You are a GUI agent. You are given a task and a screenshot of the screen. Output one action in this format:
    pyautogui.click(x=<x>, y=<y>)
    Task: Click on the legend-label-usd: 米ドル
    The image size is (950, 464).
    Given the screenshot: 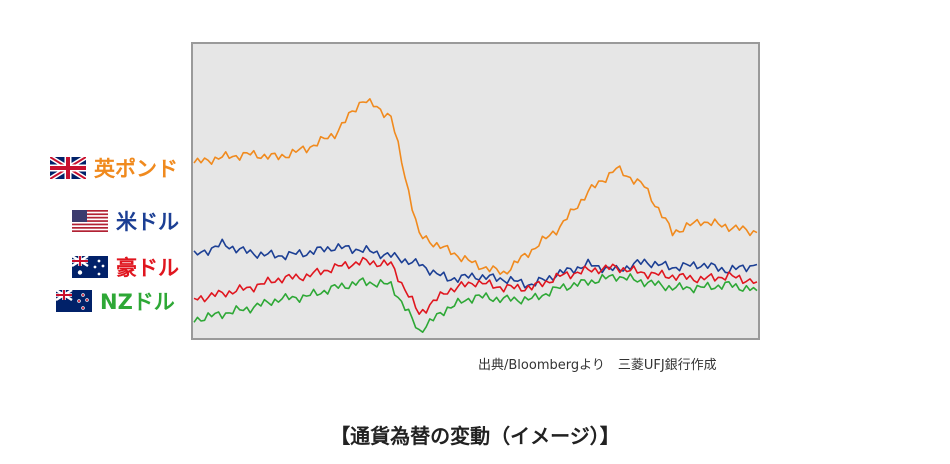 What is the action you would take?
    pyautogui.click(x=147, y=222)
    